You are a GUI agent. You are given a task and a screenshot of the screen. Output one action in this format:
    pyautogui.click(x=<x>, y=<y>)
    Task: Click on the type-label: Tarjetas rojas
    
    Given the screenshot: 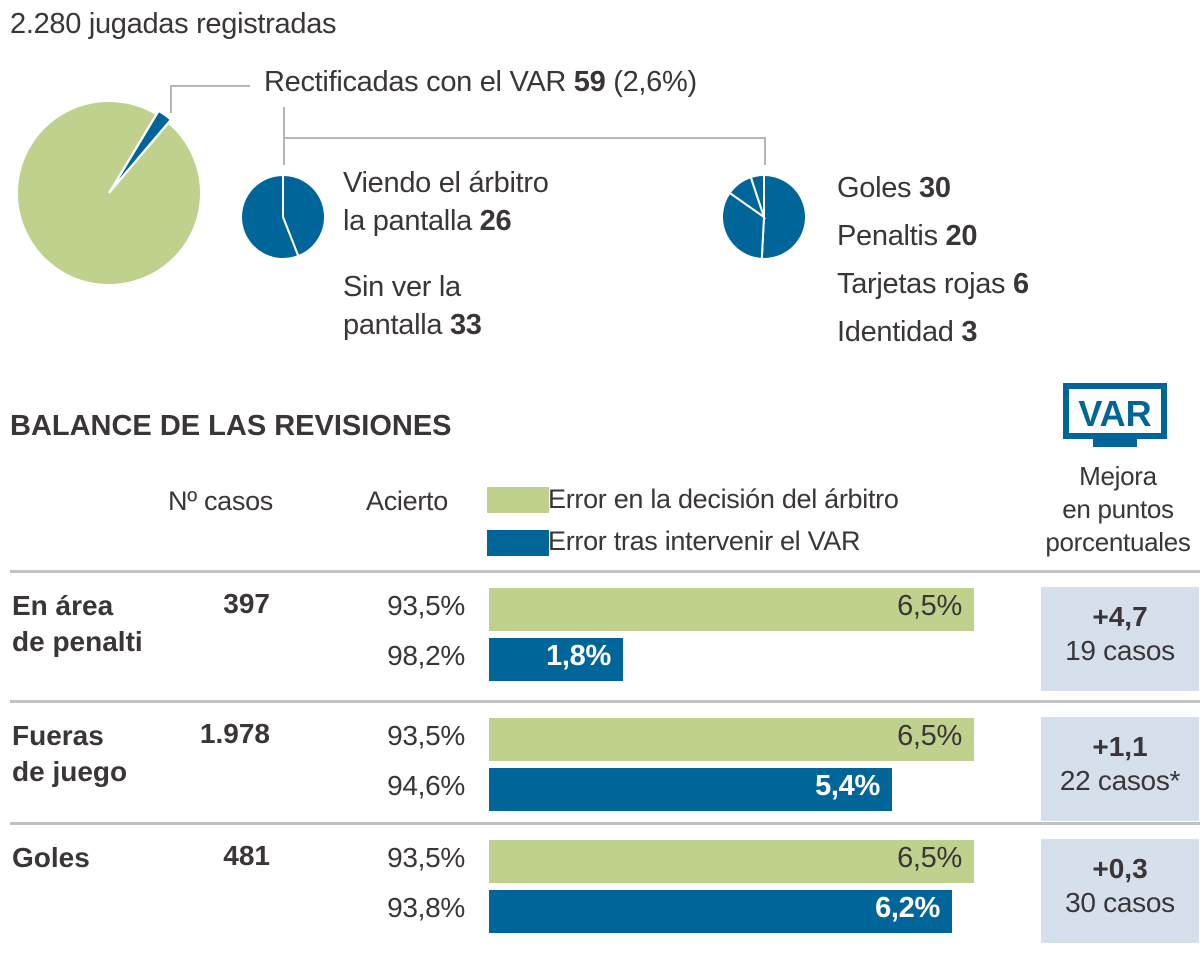 What is the action you would take?
    pyautogui.click(x=925, y=284)
    